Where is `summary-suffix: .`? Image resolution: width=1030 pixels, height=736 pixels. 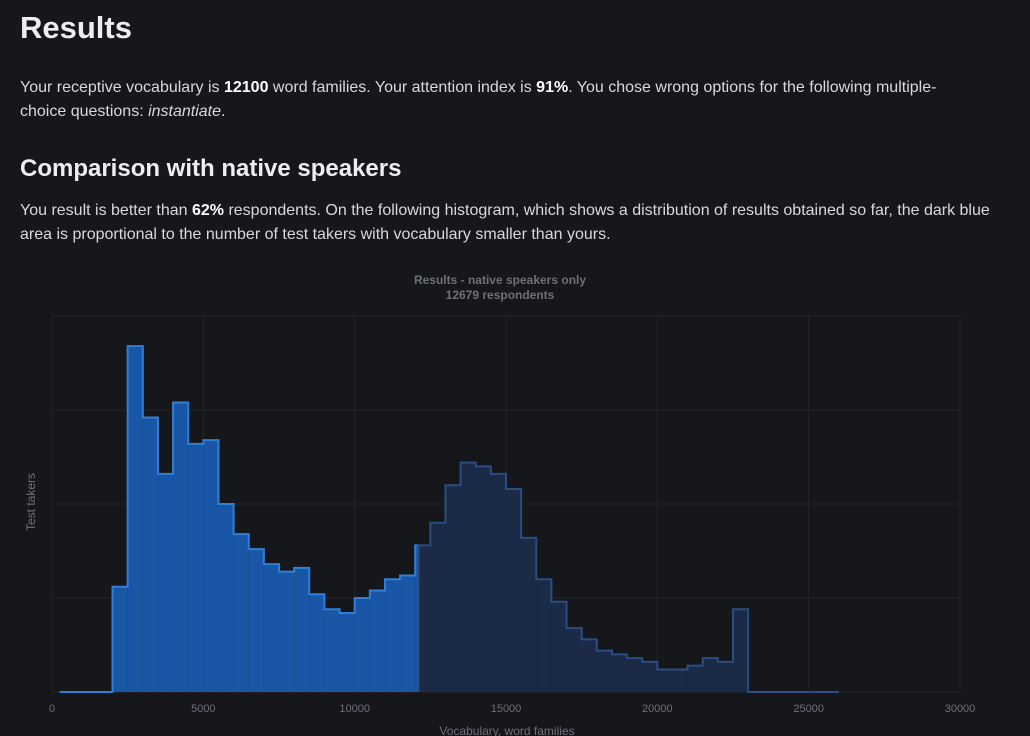 summary-suffix: . is located at coordinates (223, 111).